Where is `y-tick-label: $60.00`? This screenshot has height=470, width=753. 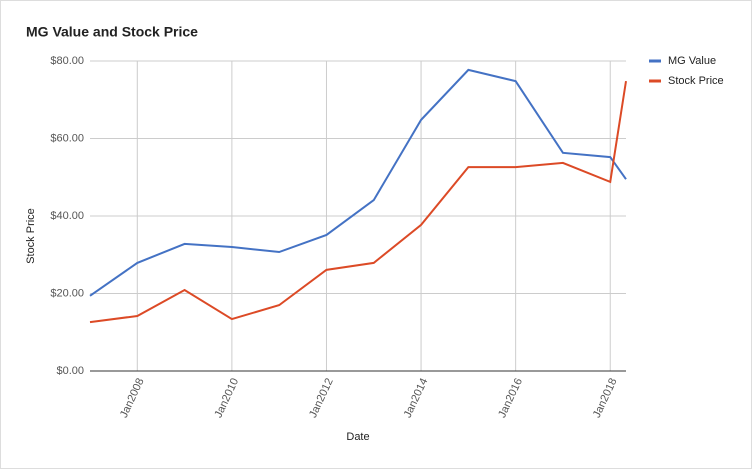
y-tick-label: $60.00 is located at coordinates (67, 138).